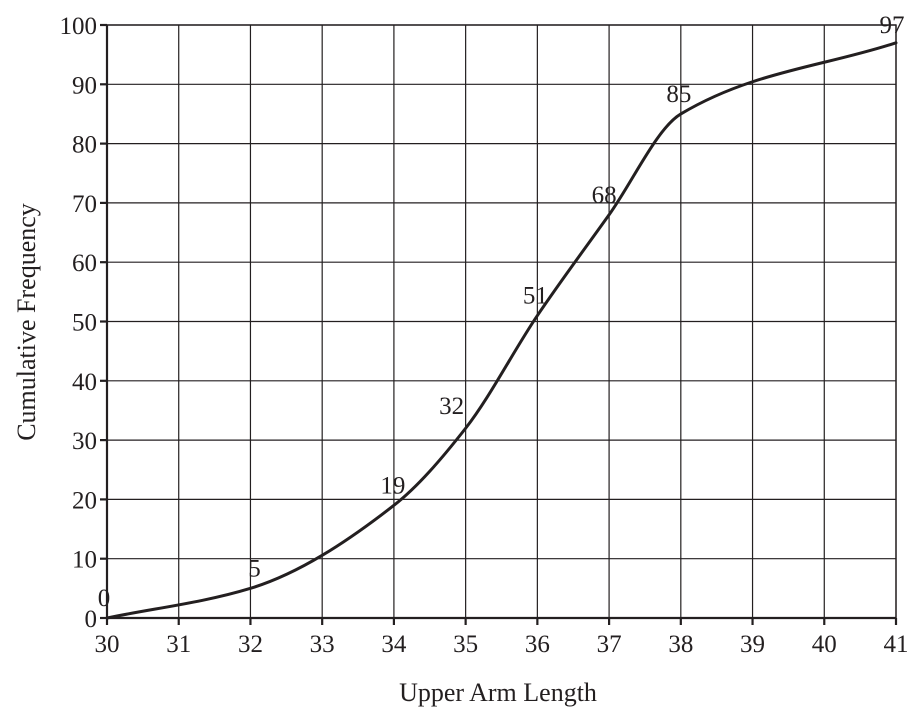 The image size is (914, 716). What do you see at coordinates (84, 323) in the screenshot?
I see `y-tick-label-50: 50` at bounding box center [84, 323].